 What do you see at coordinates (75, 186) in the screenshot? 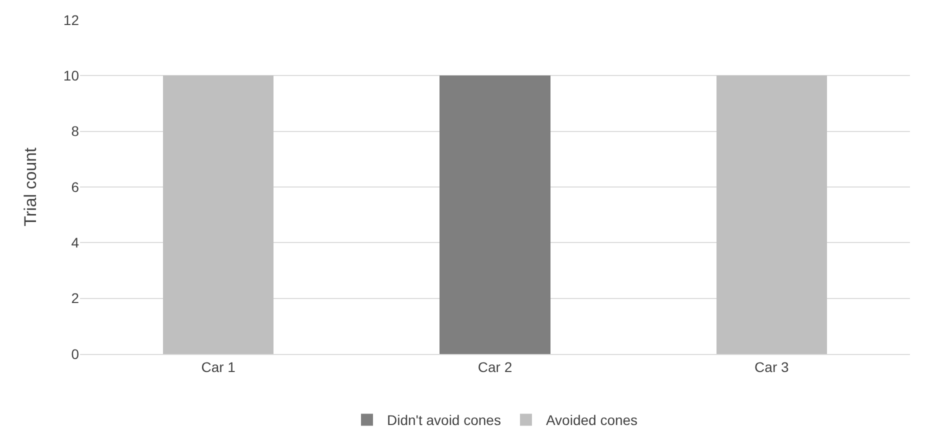
I see `y-tick-label: 6` at bounding box center [75, 186].